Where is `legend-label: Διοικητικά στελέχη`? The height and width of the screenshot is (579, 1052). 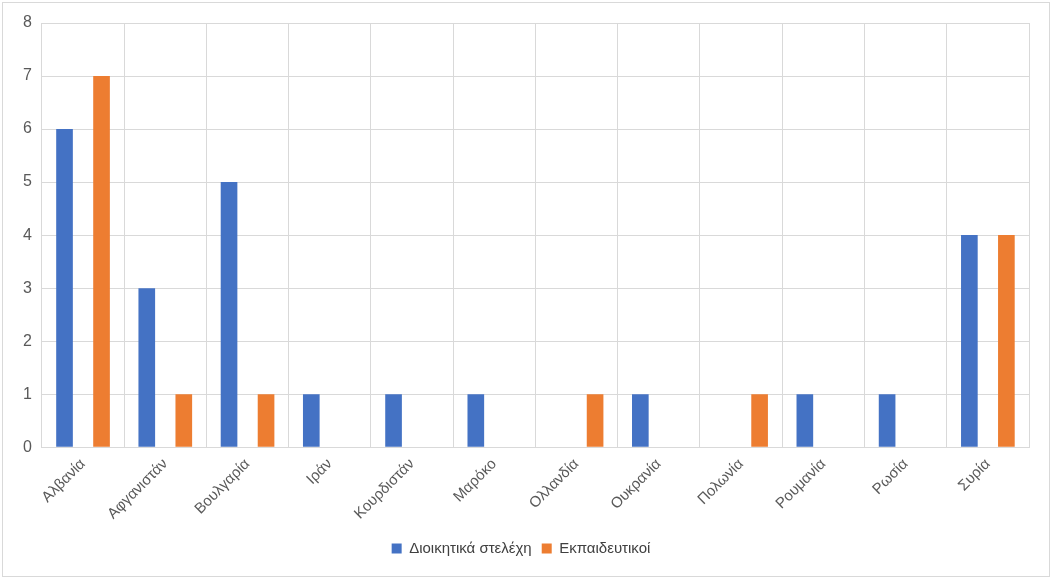
legend-label: Διοικητικά στελέχη is located at coordinates (470, 547).